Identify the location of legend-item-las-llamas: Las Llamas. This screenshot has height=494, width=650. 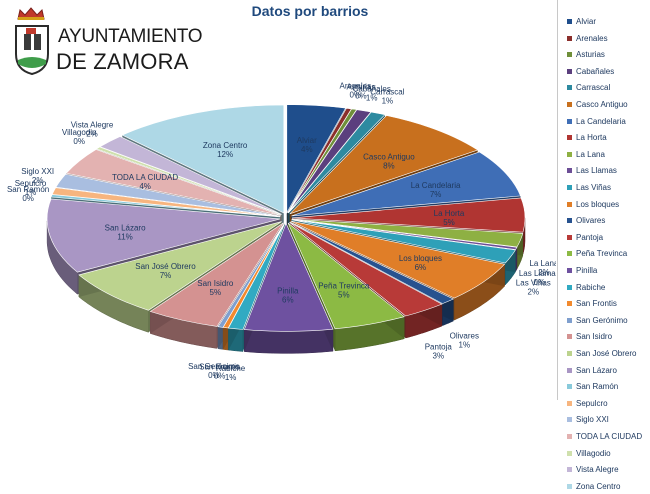
(592, 170).